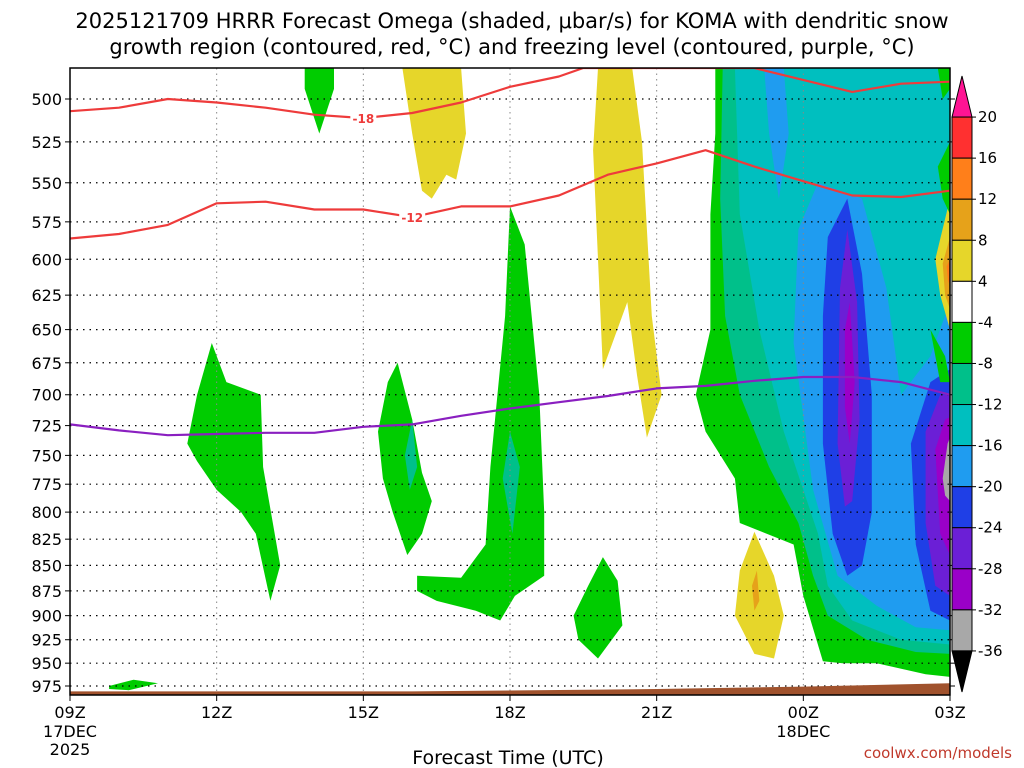 Image resolution: width=1024 pixels, height=768 pixels. Describe the element at coordinates (46, 640) in the screenshot. I see `y-tick-label-925: 925` at that location.